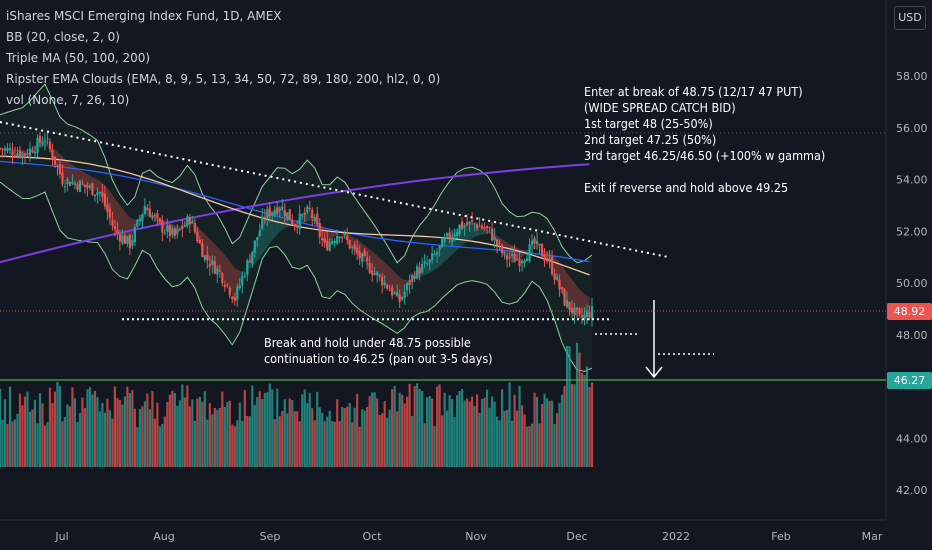 The image size is (932, 550). I want to click on y-tick-label: 52.00, so click(912, 231).